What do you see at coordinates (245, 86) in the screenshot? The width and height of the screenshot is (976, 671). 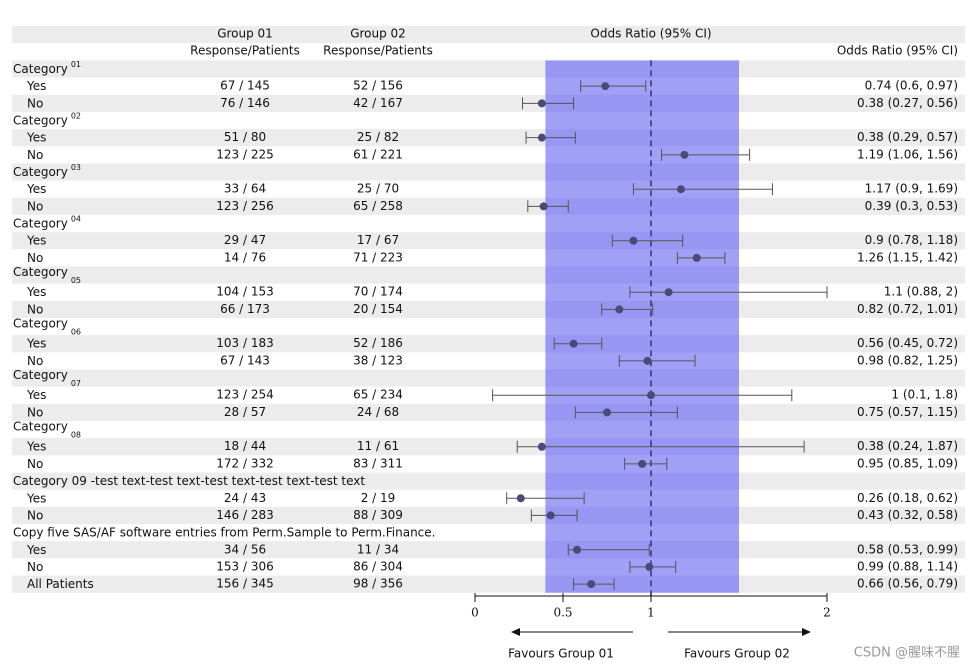 I see `group1-cell: 67 / 145` at bounding box center [245, 86].